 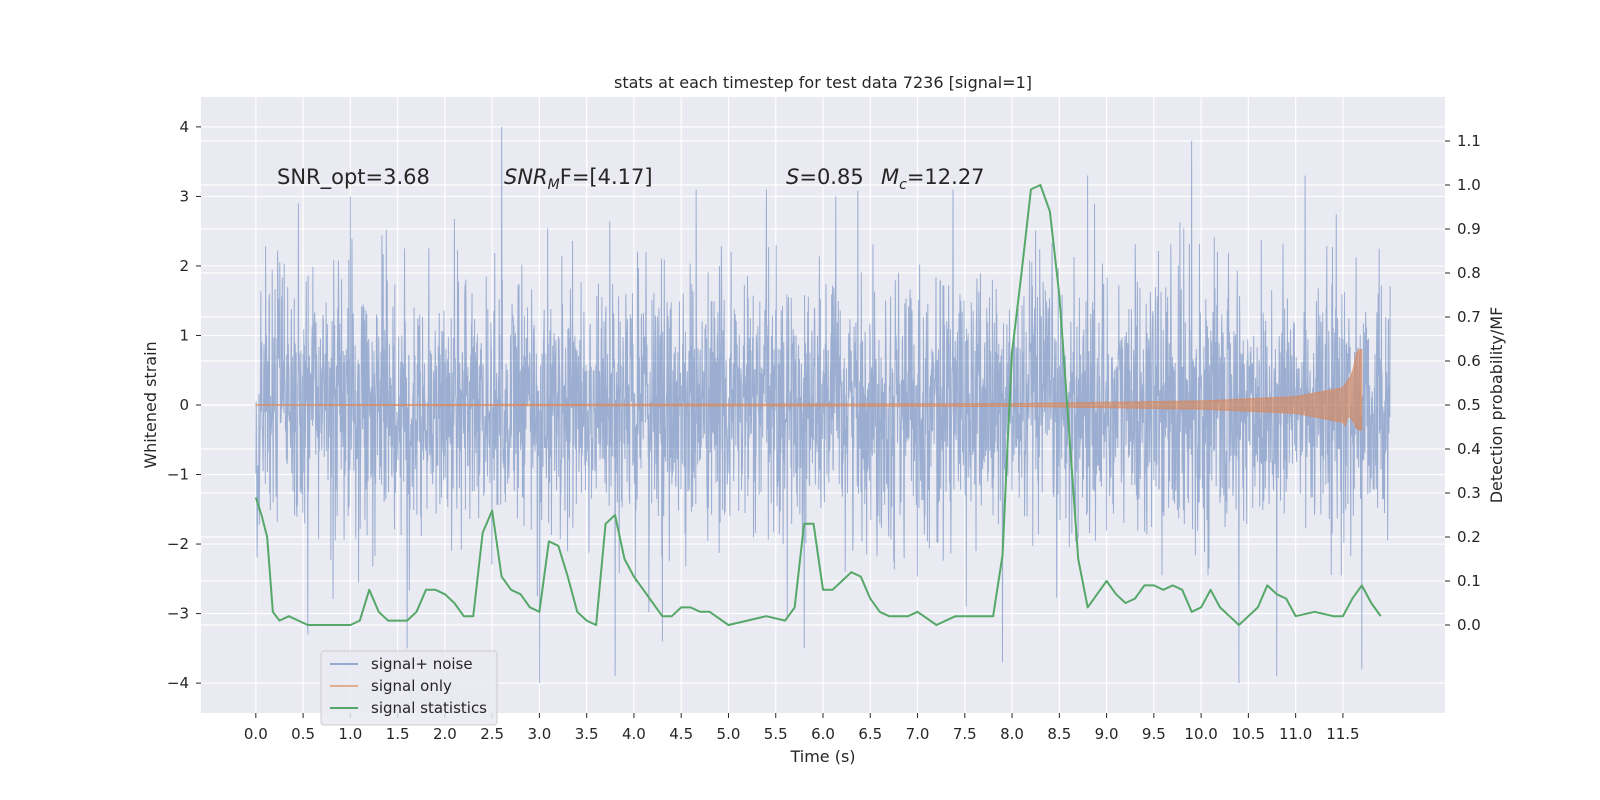 What do you see at coordinates (303, 734) in the screenshot?
I see `x-tick-label: 0.5` at bounding box center [303, 734].